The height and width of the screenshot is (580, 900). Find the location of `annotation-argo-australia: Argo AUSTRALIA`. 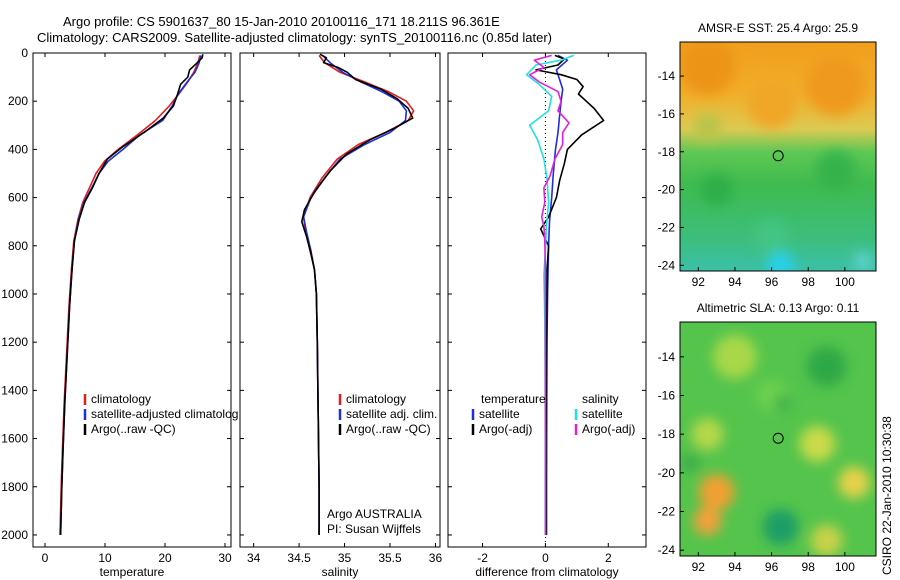

annotation-argo-australia: Argo AUSTRALIA is located at coordinates (374, 514).